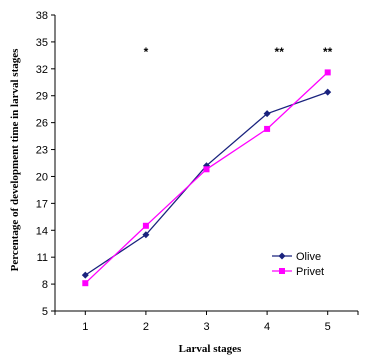  Describe the element at coordinates (42, 204) in the screenshot. I see `y-tick-label: 17` at that location.